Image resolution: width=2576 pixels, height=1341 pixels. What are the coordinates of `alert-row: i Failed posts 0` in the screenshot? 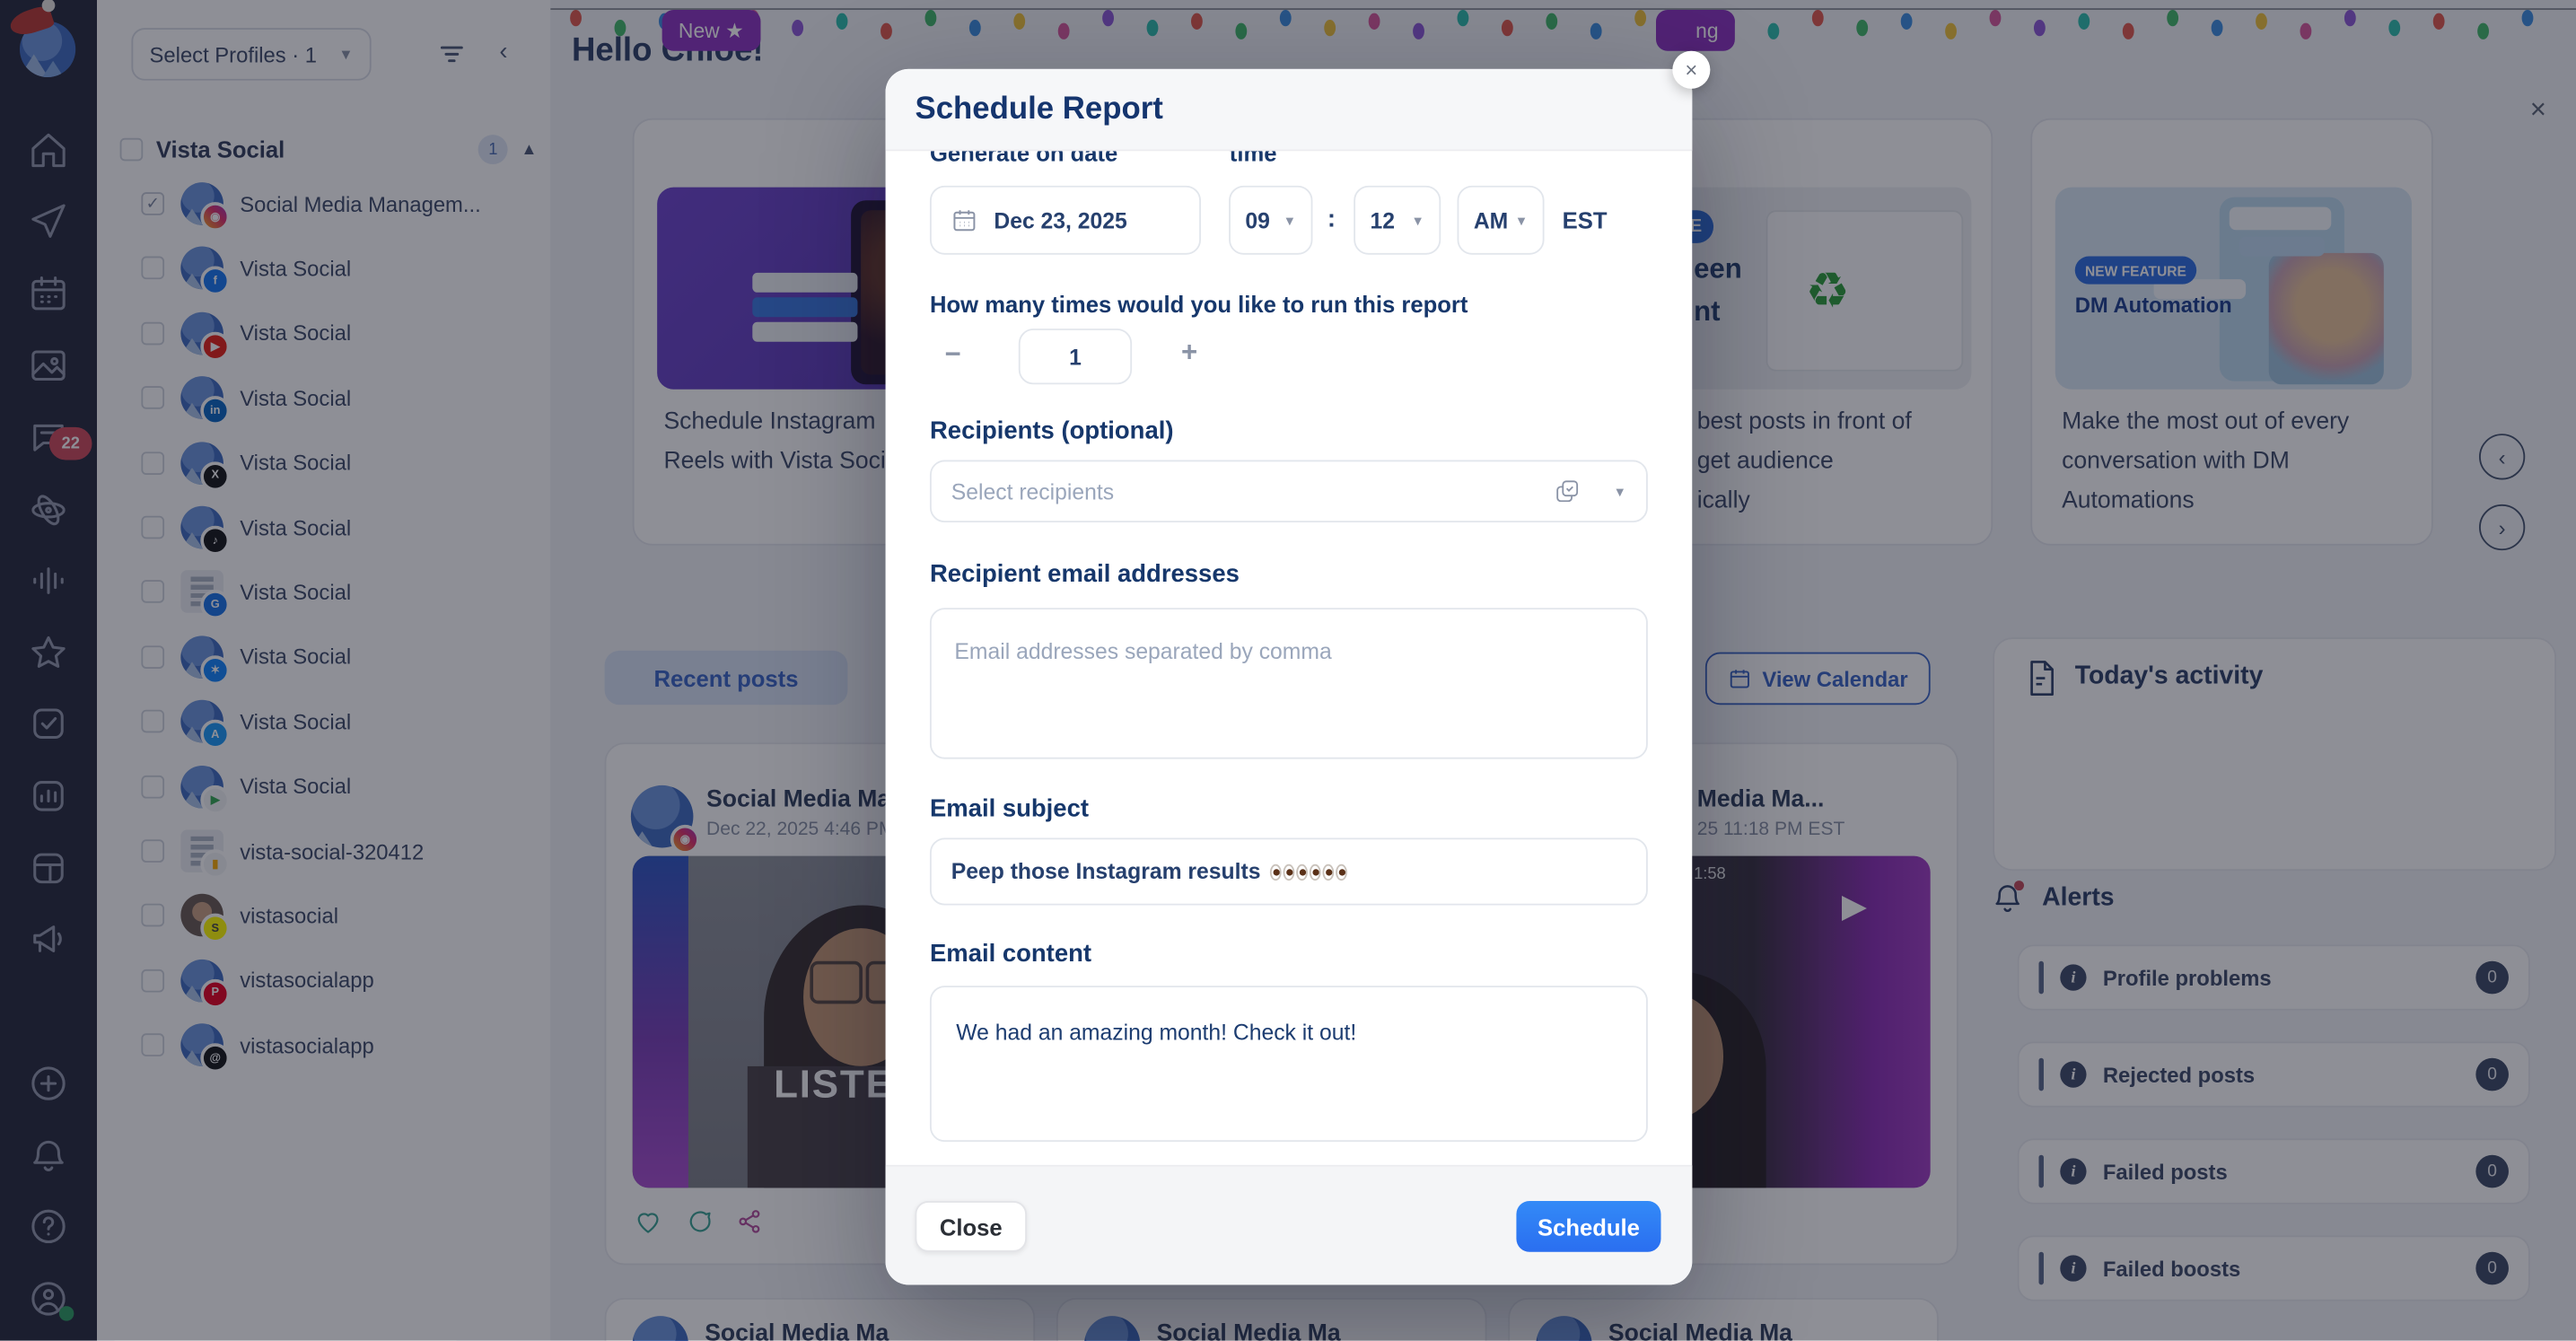 It's located at (2273, 1171).